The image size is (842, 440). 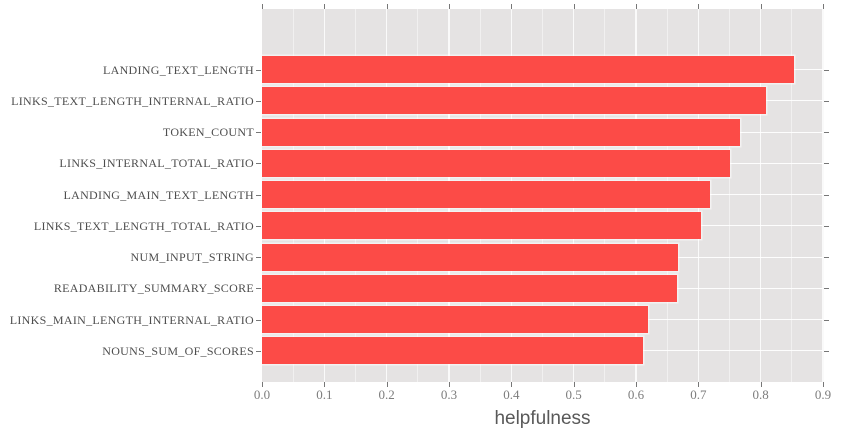 I want to click on x-tick-label: 0.6, so click(x=636, y=394).